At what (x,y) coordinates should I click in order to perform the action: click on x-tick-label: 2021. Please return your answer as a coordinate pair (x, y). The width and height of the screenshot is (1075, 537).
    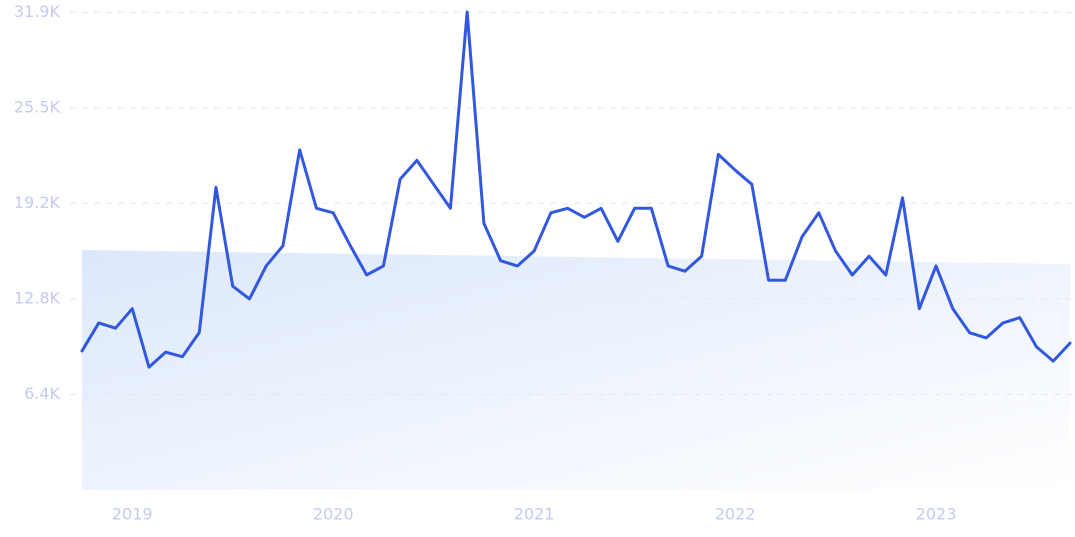
    Looking at the image, I should click on (534, 514).